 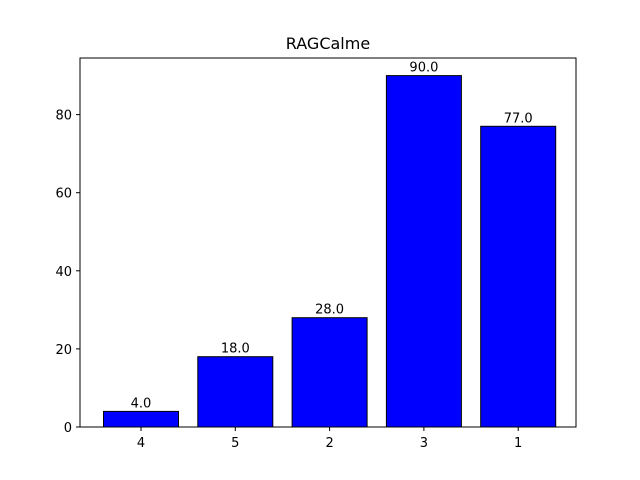 I want to click on x-tick-label: 3, so click(x=424, y=443).